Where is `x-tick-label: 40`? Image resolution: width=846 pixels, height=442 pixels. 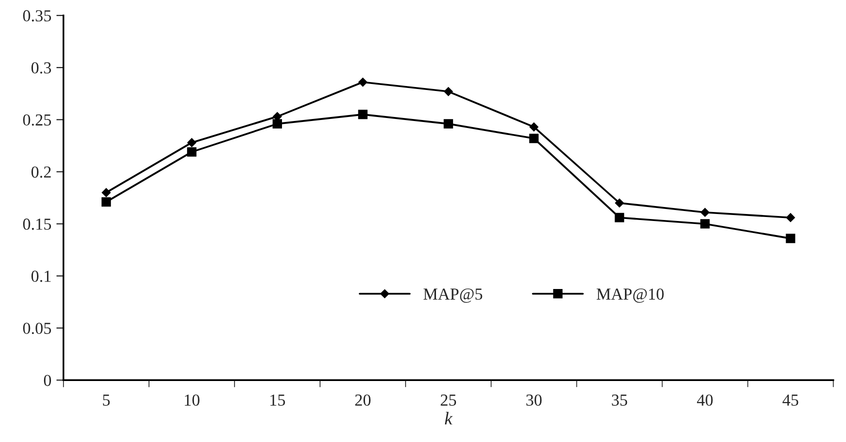
x-tick-label: 40 is located at coordinates (704, 400).